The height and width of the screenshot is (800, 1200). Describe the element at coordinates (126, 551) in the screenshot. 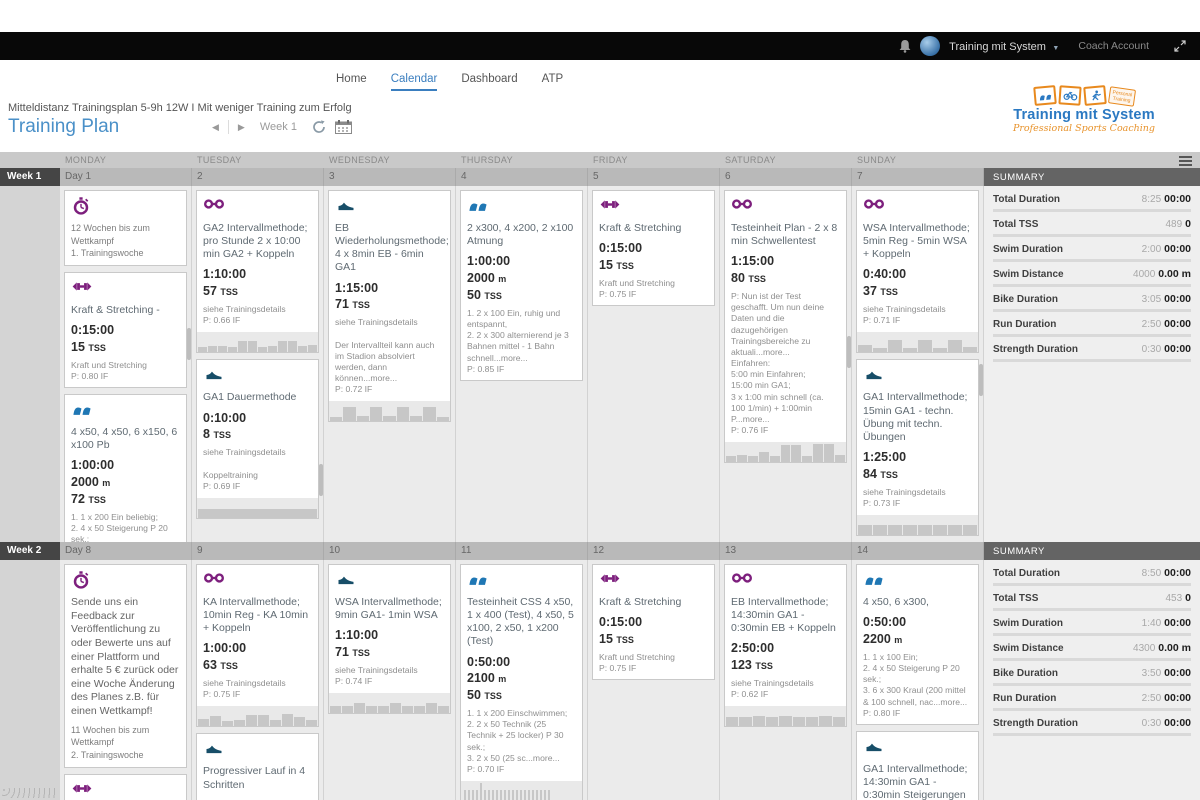

I see `day-number: Day 8` at that location.